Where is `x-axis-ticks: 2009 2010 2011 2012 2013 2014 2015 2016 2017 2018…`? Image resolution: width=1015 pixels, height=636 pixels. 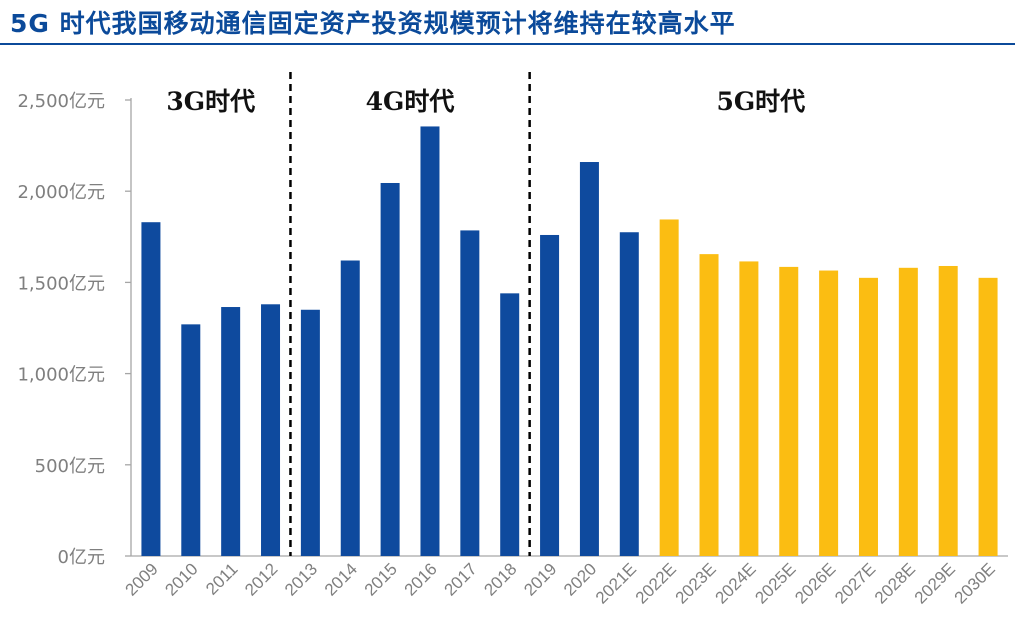
x-axis-ticks: 2009 2010 2011 2012 2013 2014 2015 2016 2017 2018… is located at coordinates (560, 583).